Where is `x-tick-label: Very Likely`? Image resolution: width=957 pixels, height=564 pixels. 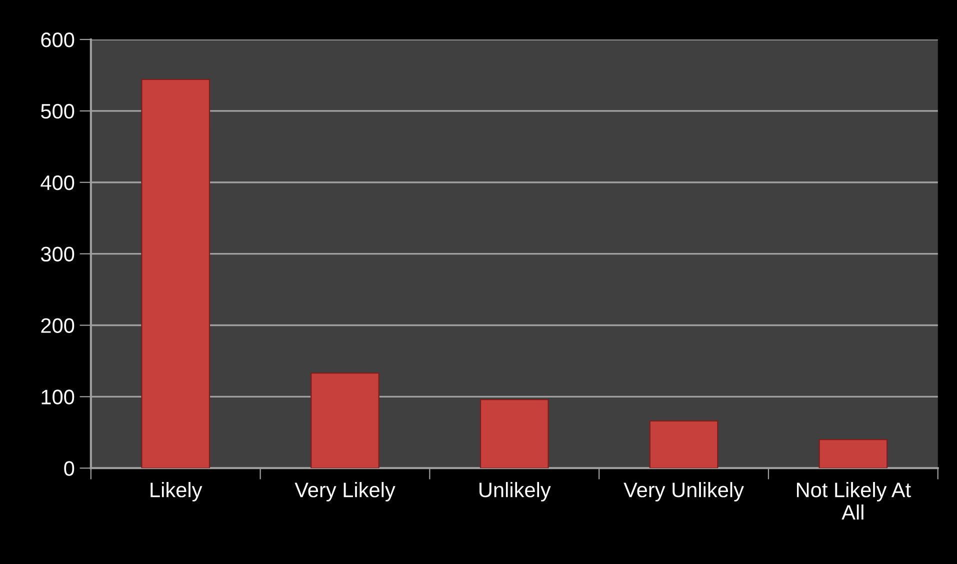 x-tick-label: Very Likely is located at coordinates (345, 492).